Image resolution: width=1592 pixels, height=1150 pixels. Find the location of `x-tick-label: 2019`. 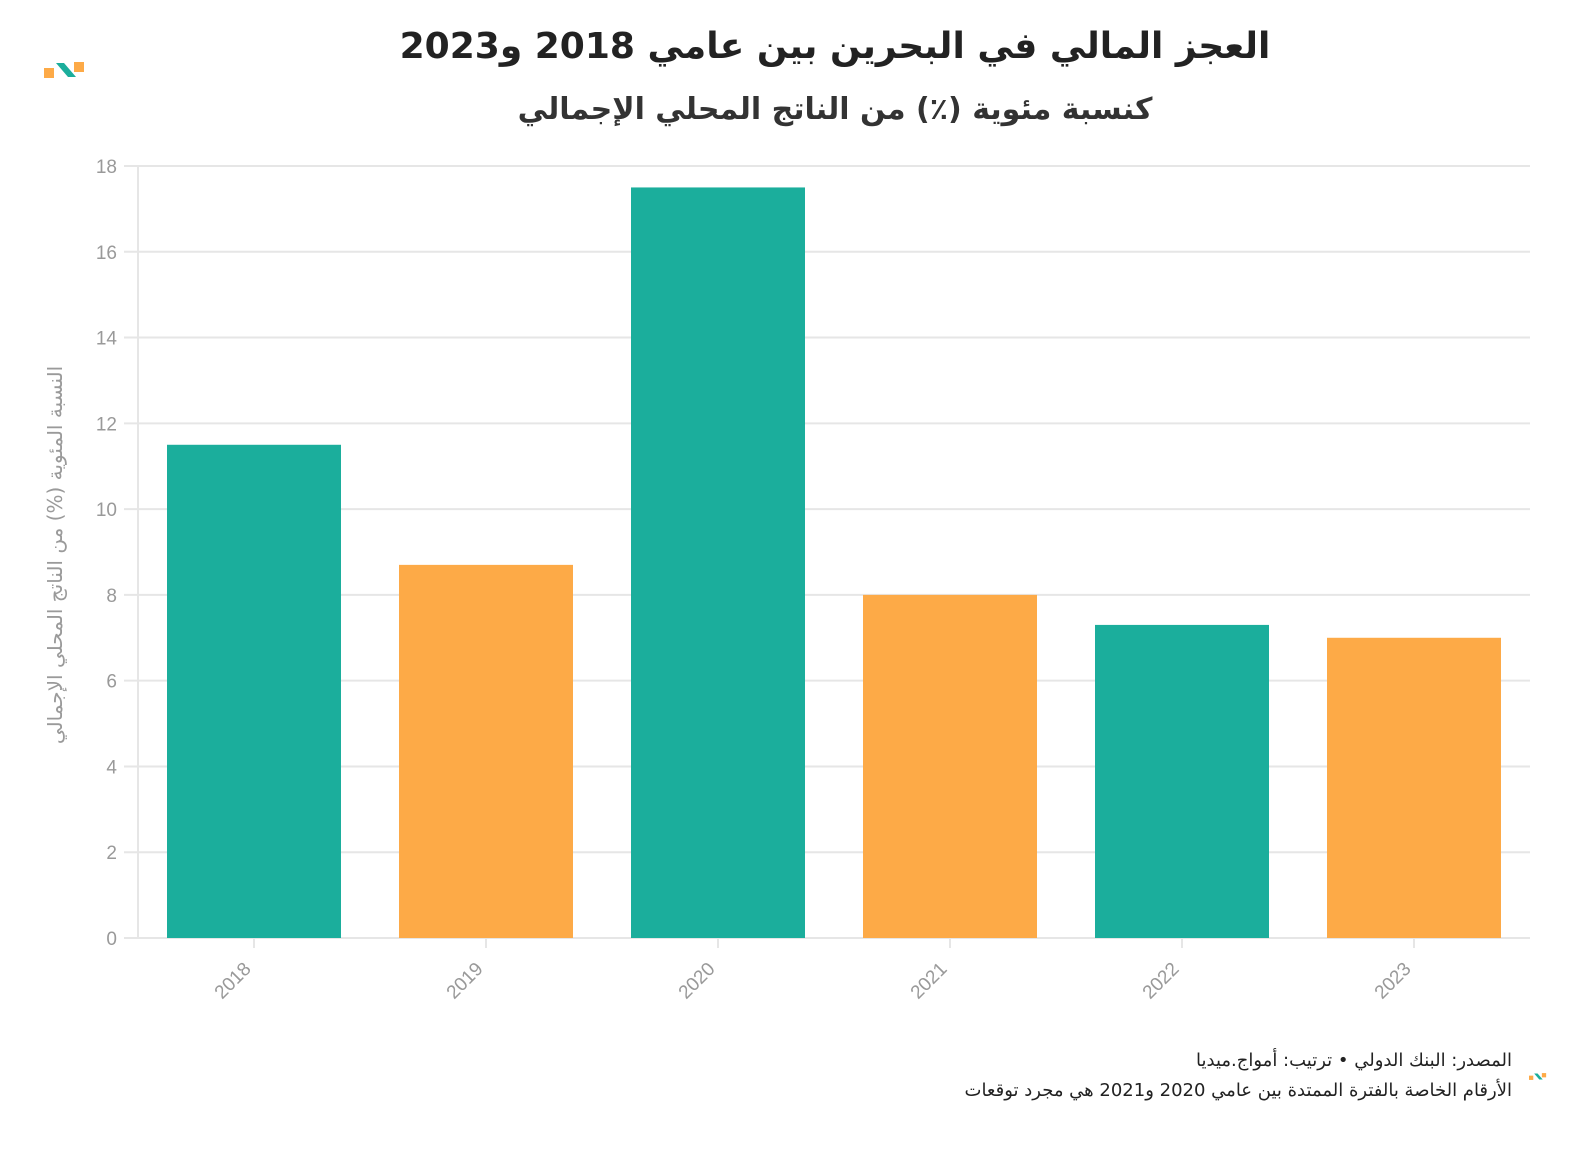

x-tick-label: 2019 is located at coordinates (465, 981).